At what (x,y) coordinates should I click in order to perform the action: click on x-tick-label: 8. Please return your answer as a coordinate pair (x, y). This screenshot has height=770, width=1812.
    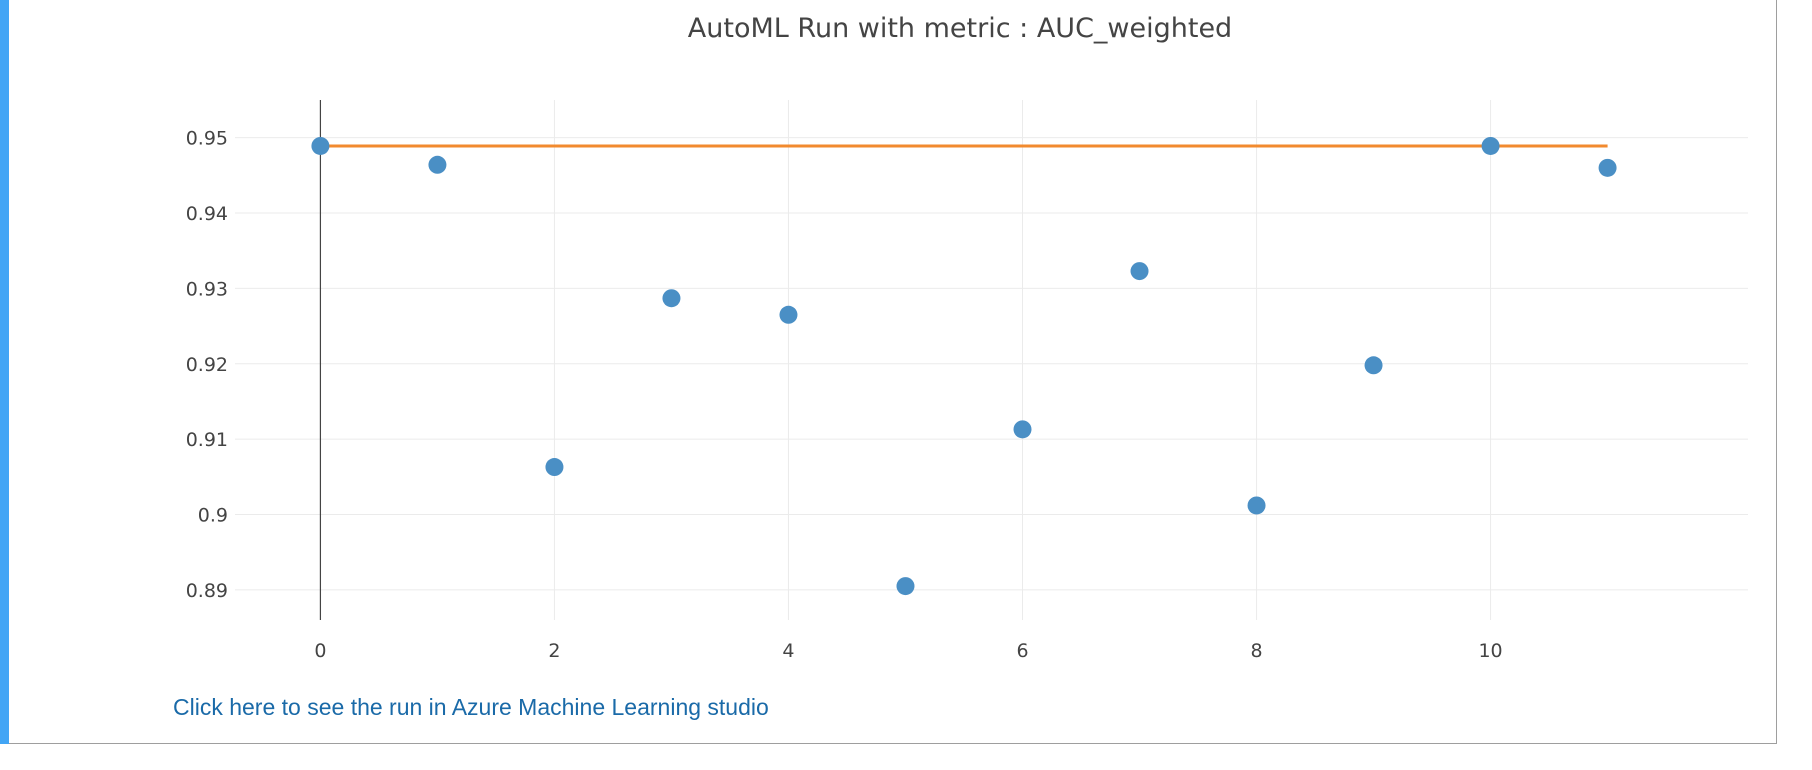
    Looking at the image, I should click on (1256, 651).